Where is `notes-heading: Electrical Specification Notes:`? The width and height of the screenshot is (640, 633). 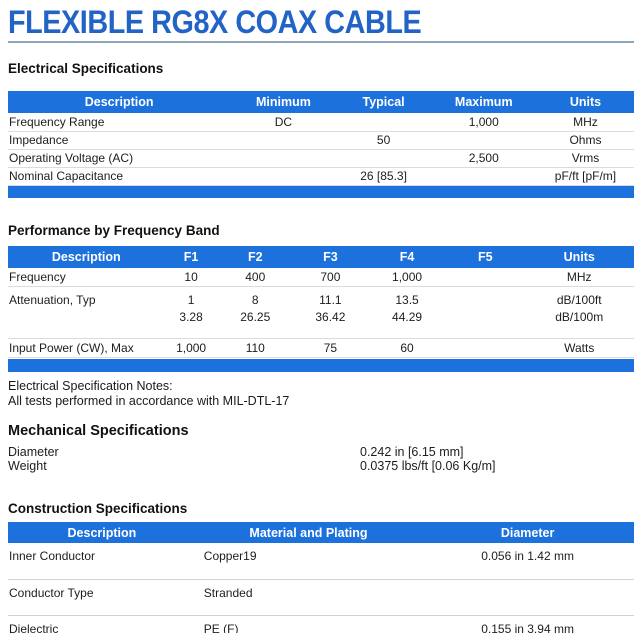
notes-heading: Electrical Specification Notes: is located at coordinates (90, 386).